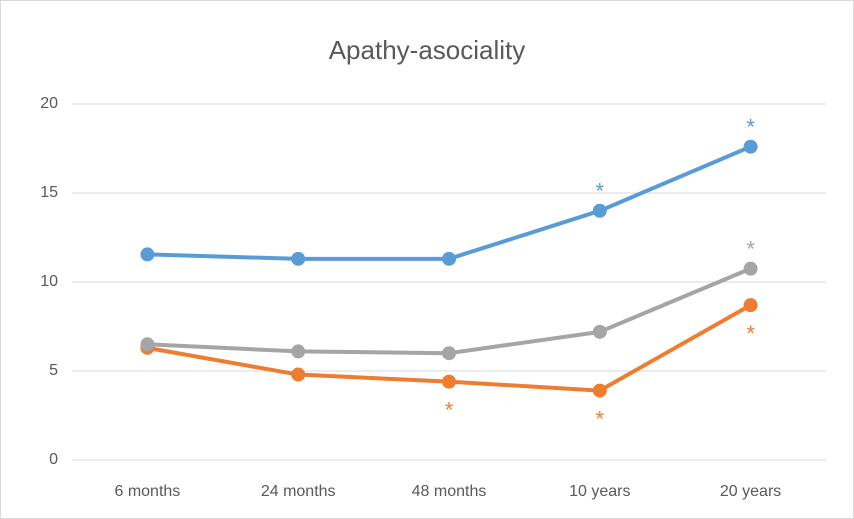  Describe the element at coordinates (427, 50) in the screenshot. I see `chart-title: Apathy-asociality` at that location.